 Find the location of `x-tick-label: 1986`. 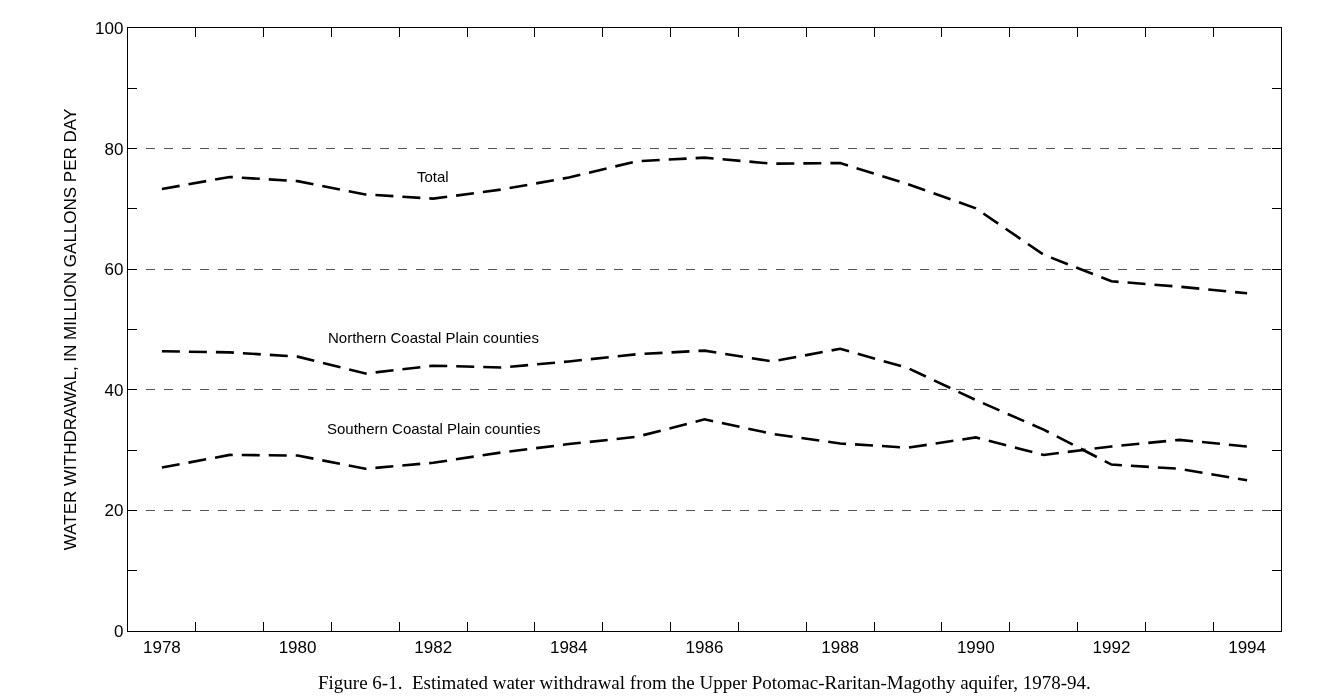

x-tick-label: 1986 is located at coordinates (704, 647).